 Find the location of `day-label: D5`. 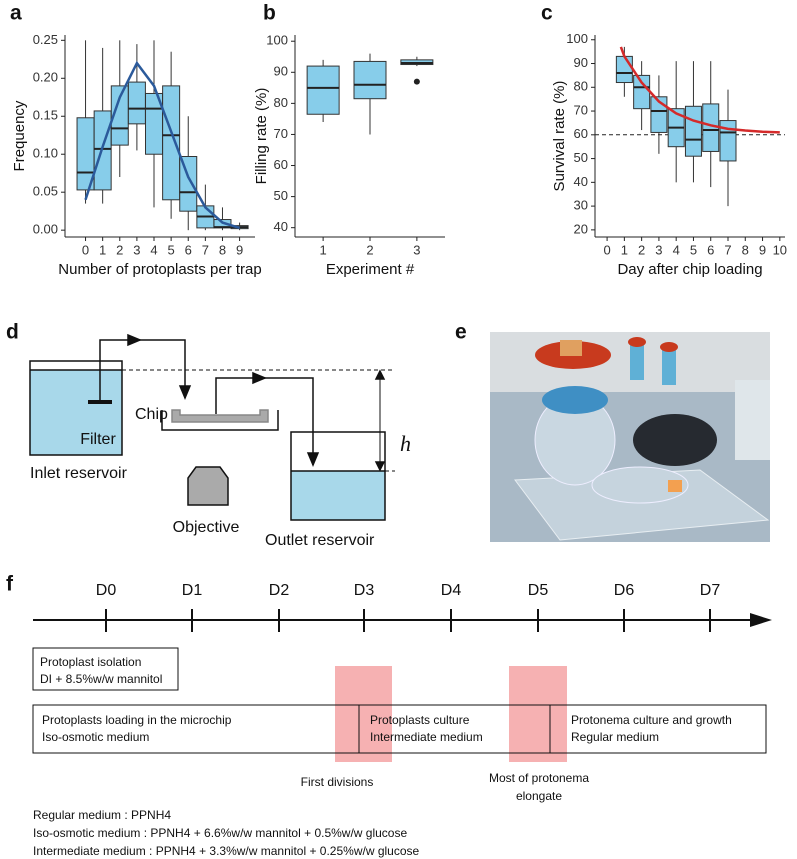

day-label: D5 is located at coordinates (538, 590).